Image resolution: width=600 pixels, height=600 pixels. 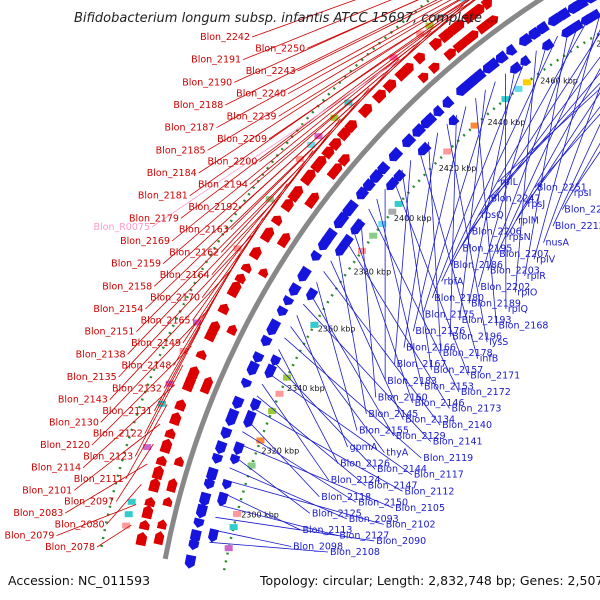 What do you see at coordinates (118, 309) in the screenshot?
I see `gene-label: Blon_2154` at bounding box center [118, 309].